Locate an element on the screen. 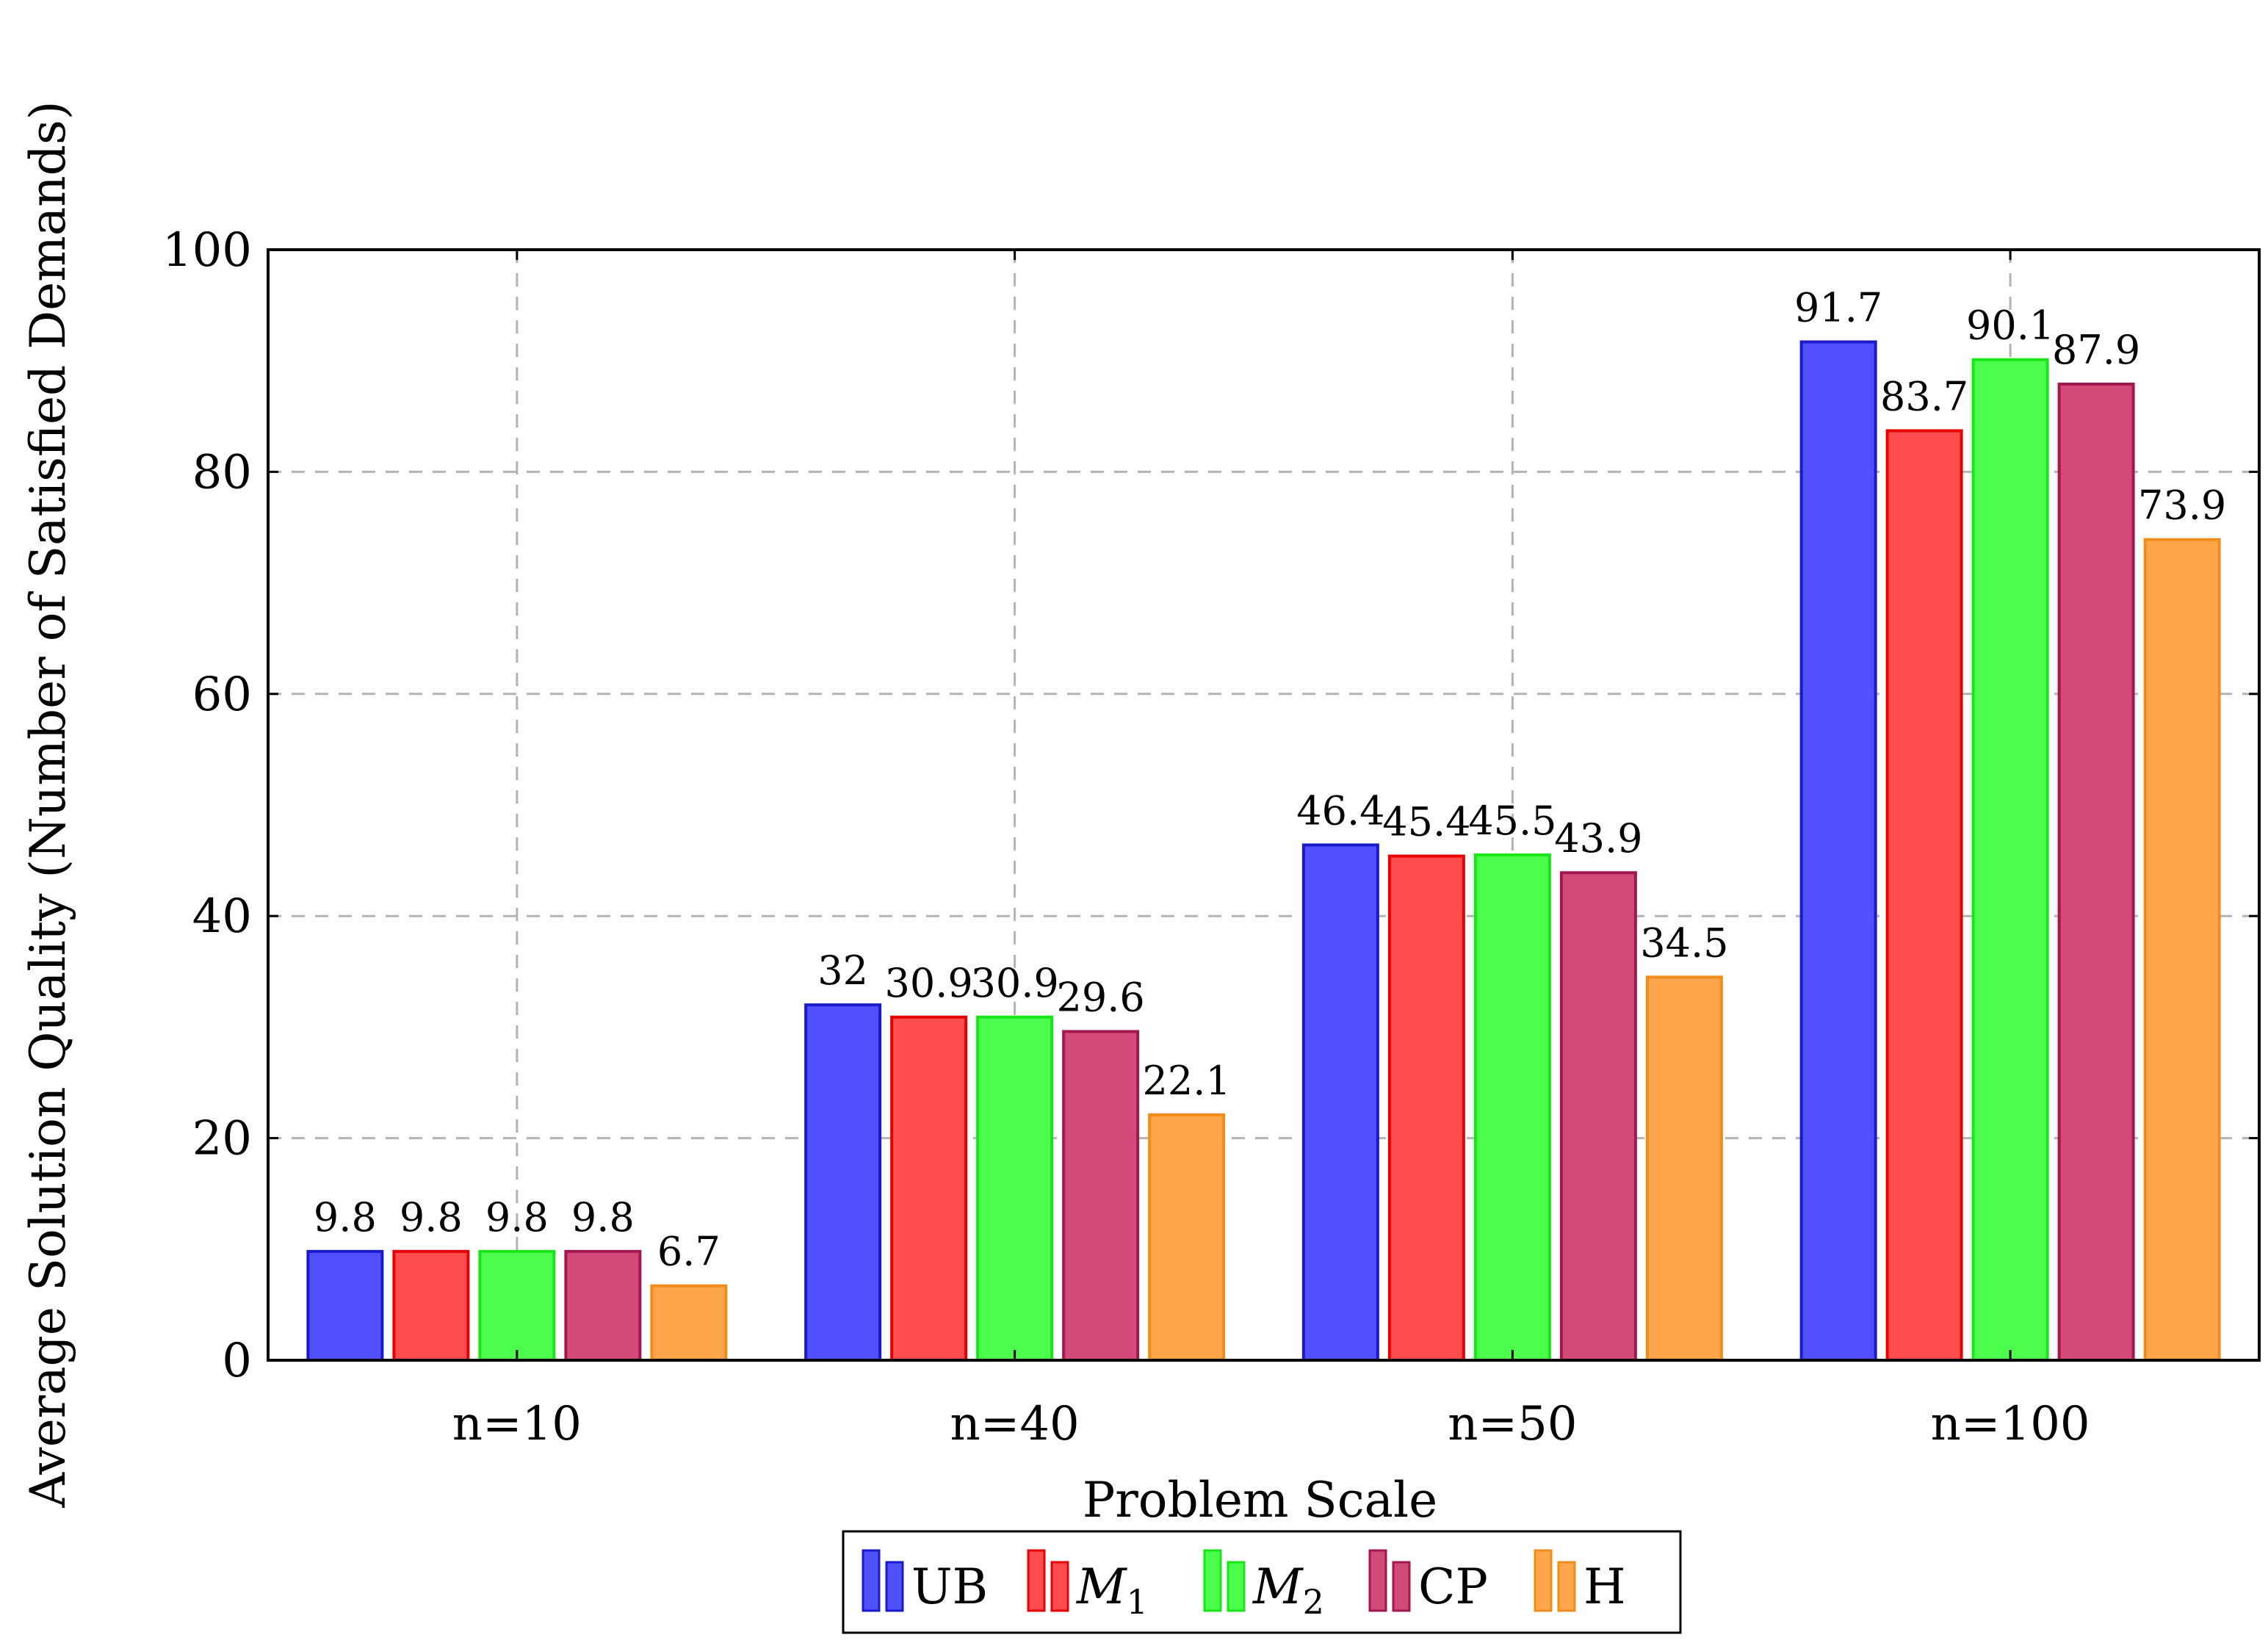 The width and height of the screenshot is (2268, 1643). data-label: 91.7 is located at coordinates (1838, 307).